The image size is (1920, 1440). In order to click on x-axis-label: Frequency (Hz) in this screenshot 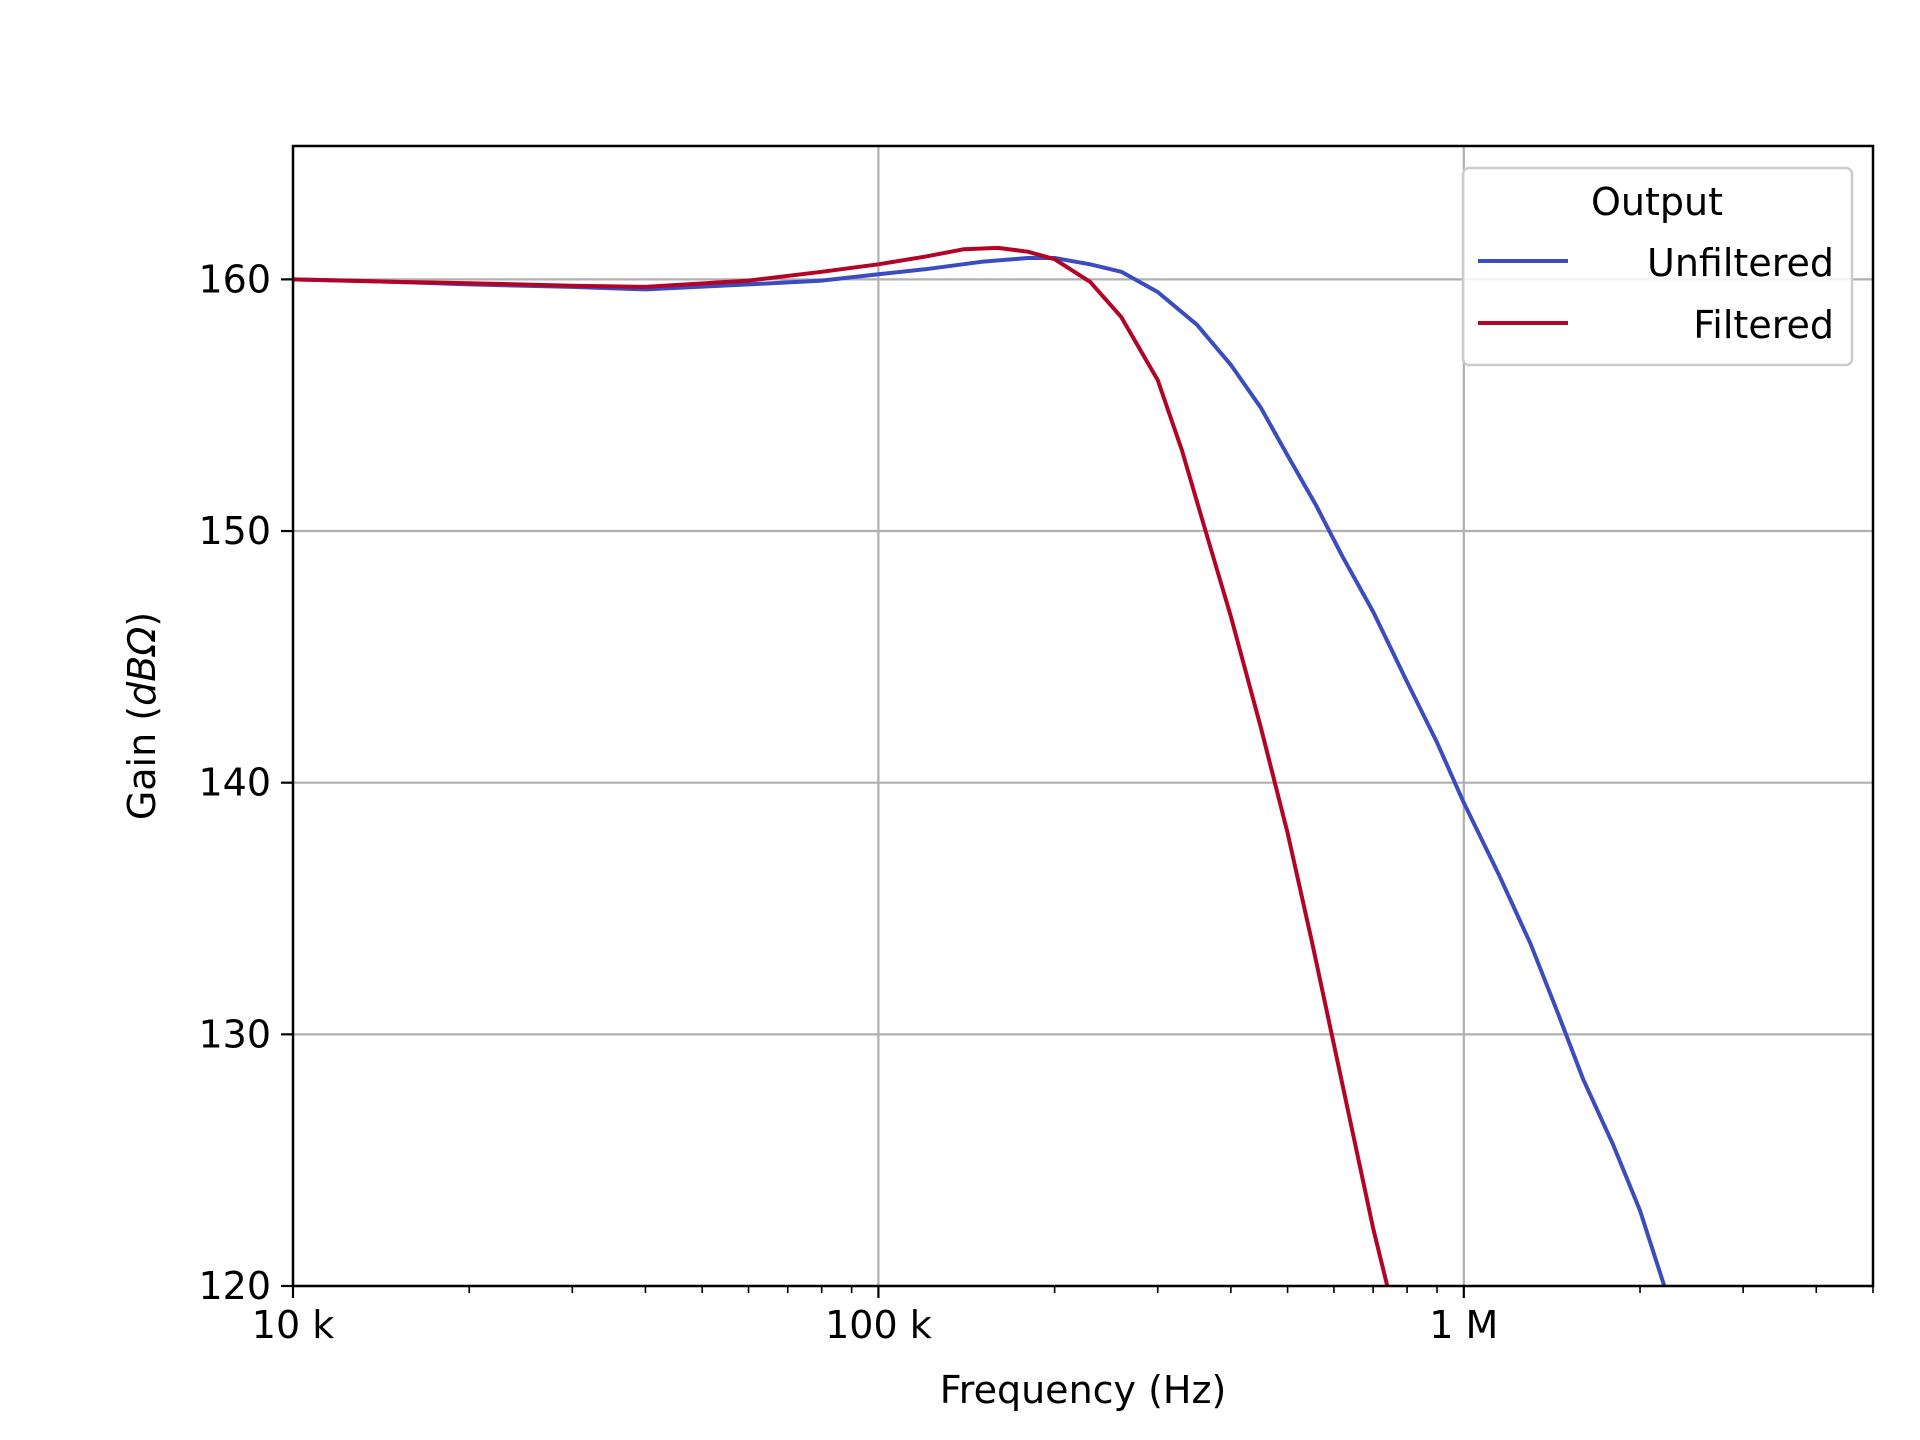, I will do `click(1083, 1390)`.